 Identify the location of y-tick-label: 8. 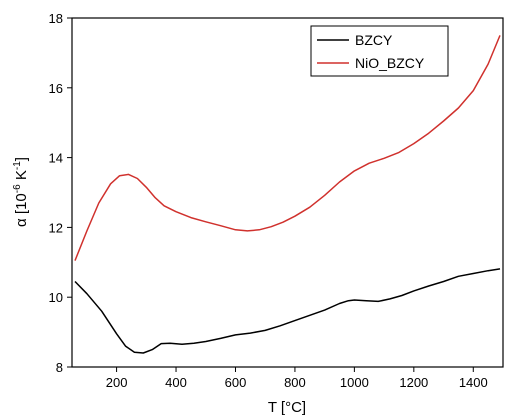
(59, 367).